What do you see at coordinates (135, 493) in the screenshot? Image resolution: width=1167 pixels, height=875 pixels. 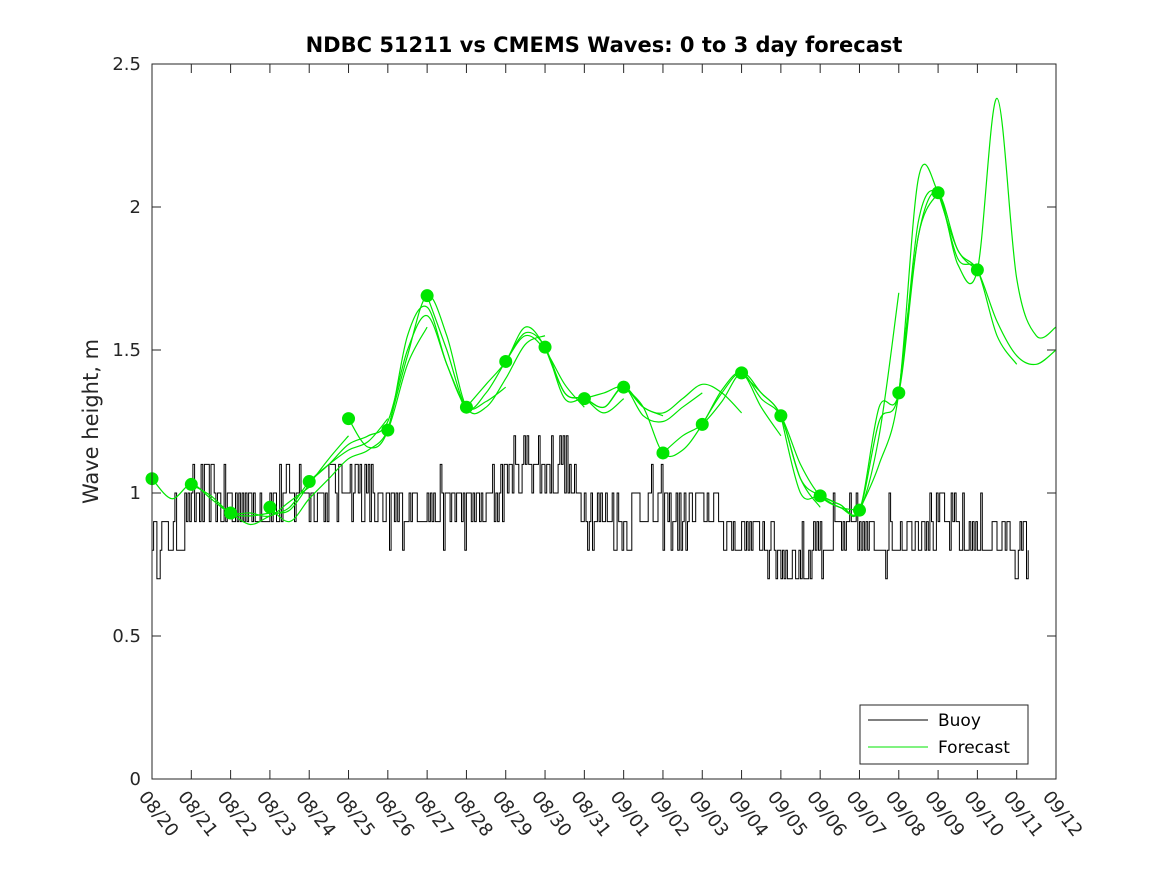 I see `y-tick-label: 1` at bounding box center [135, 493].